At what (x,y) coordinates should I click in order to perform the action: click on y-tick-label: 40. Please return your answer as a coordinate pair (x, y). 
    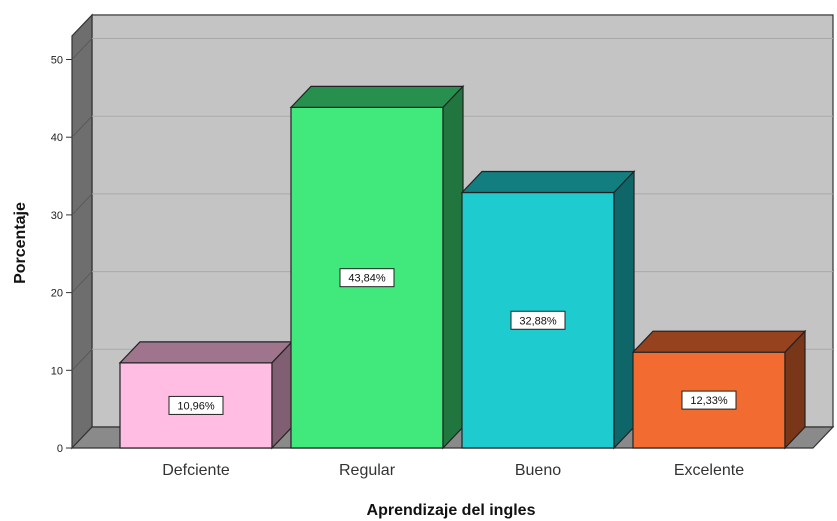
    Looking at the image, I should click on (57, 138).